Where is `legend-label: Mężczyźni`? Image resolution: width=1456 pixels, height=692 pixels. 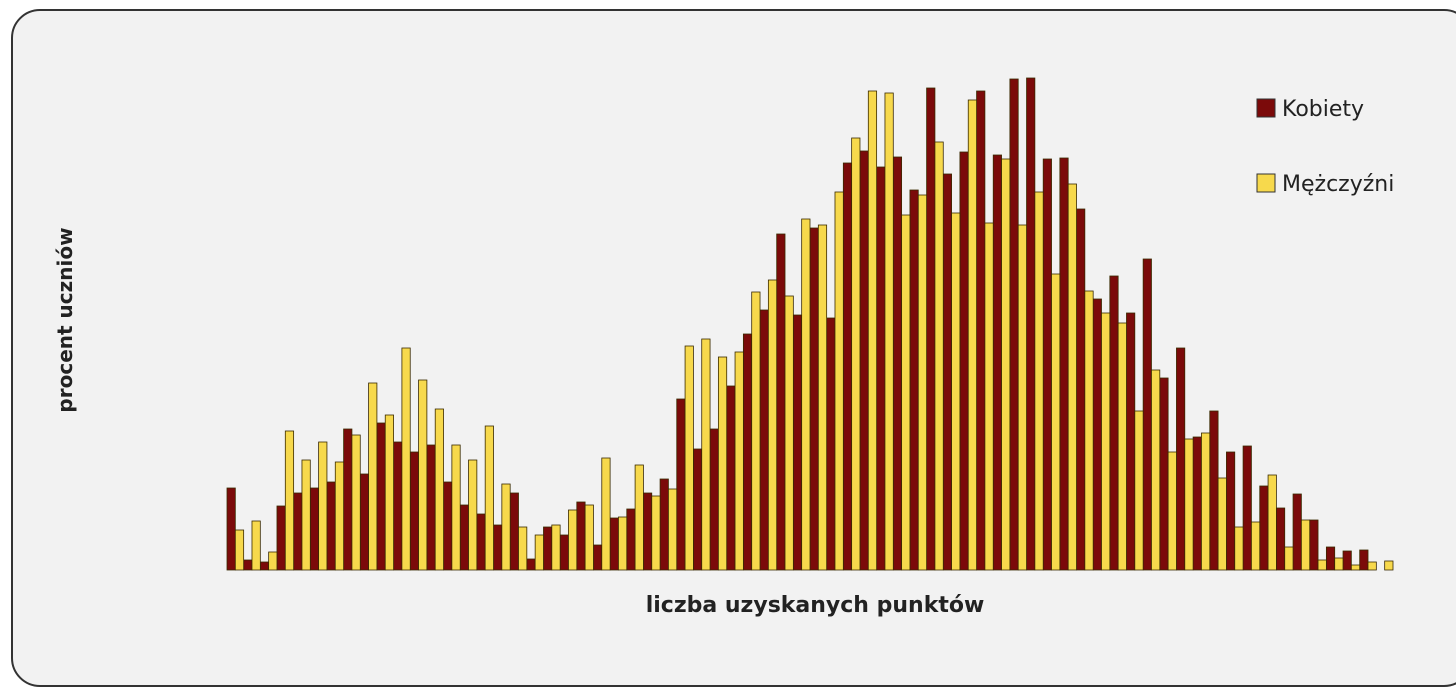
legend-label: Mężczyźni is located at coordinates (1338, 184).